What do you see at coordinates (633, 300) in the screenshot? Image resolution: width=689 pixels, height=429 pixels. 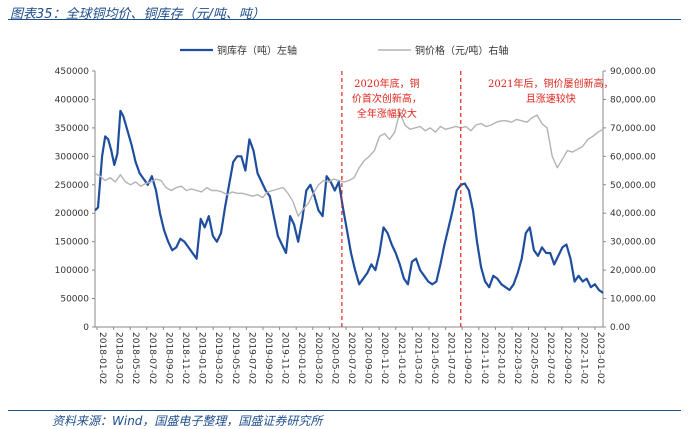 I see `y-right-tick-label: 10,000.00` at bounding box center [633, 300].